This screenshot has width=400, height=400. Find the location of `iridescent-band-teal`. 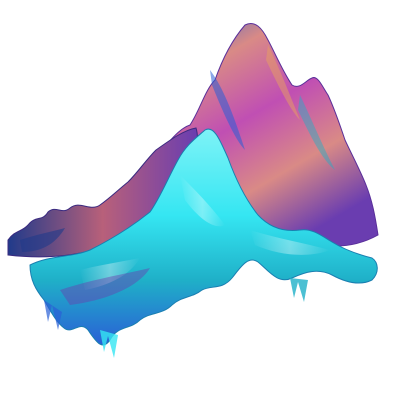

iridescent-band-teal is located at coordinates (316, 132).